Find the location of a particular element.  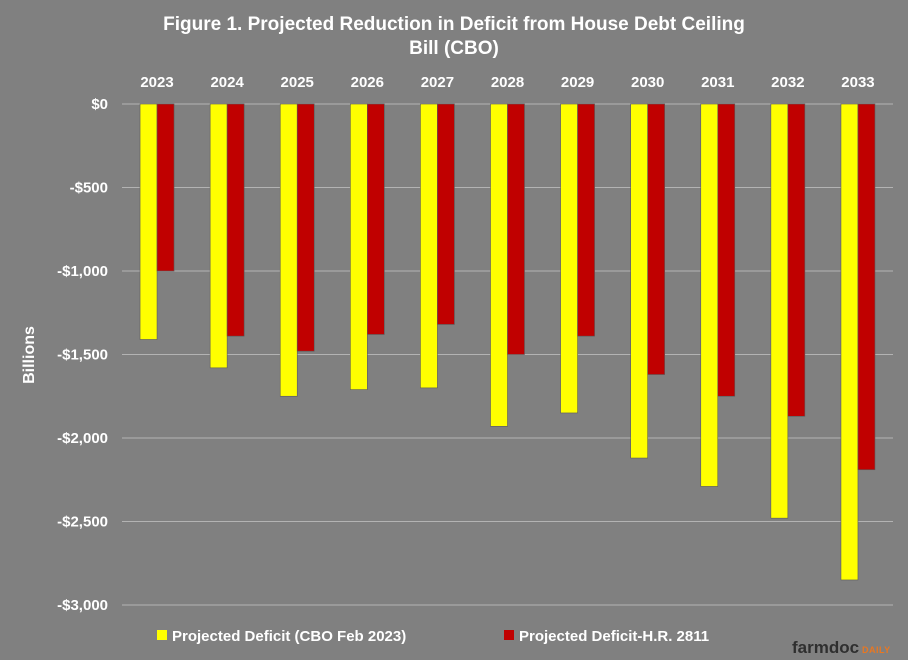

y-tick-label: $0 is located at coordinates (99, 104).